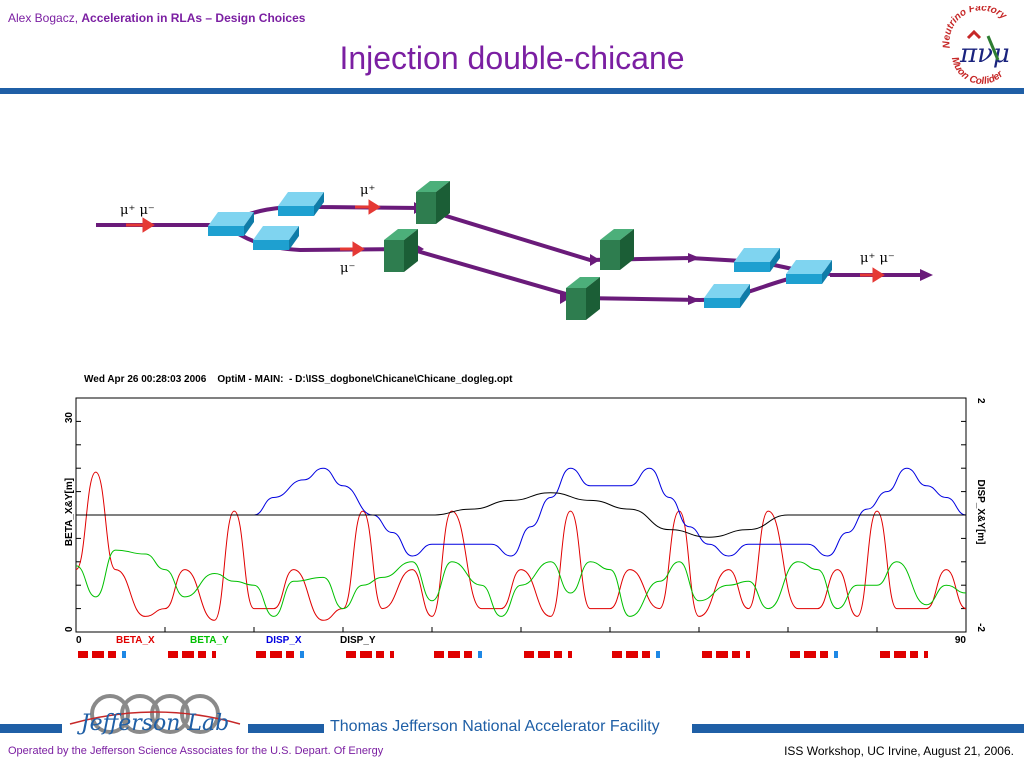 Image resolution: width=1024 pixels, height=768 pixels. I want to click on y2-tick-top: 2, so click(980, 401).